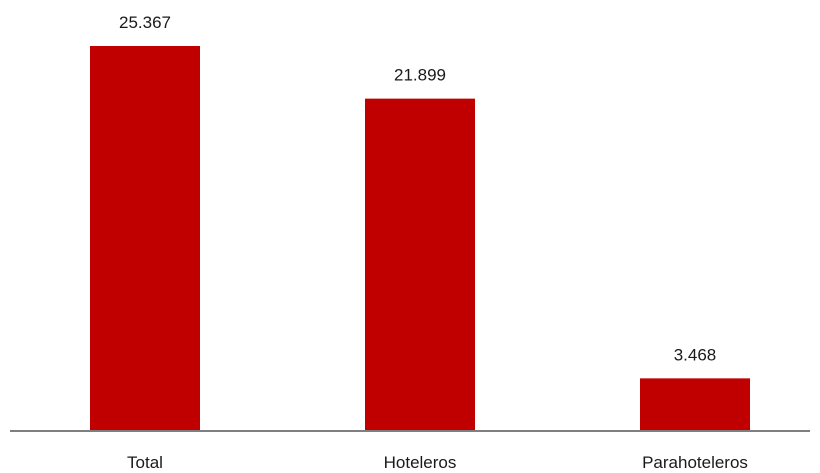  I want to click on value-label-parahoteleros: 3.468, so click(695, 354).